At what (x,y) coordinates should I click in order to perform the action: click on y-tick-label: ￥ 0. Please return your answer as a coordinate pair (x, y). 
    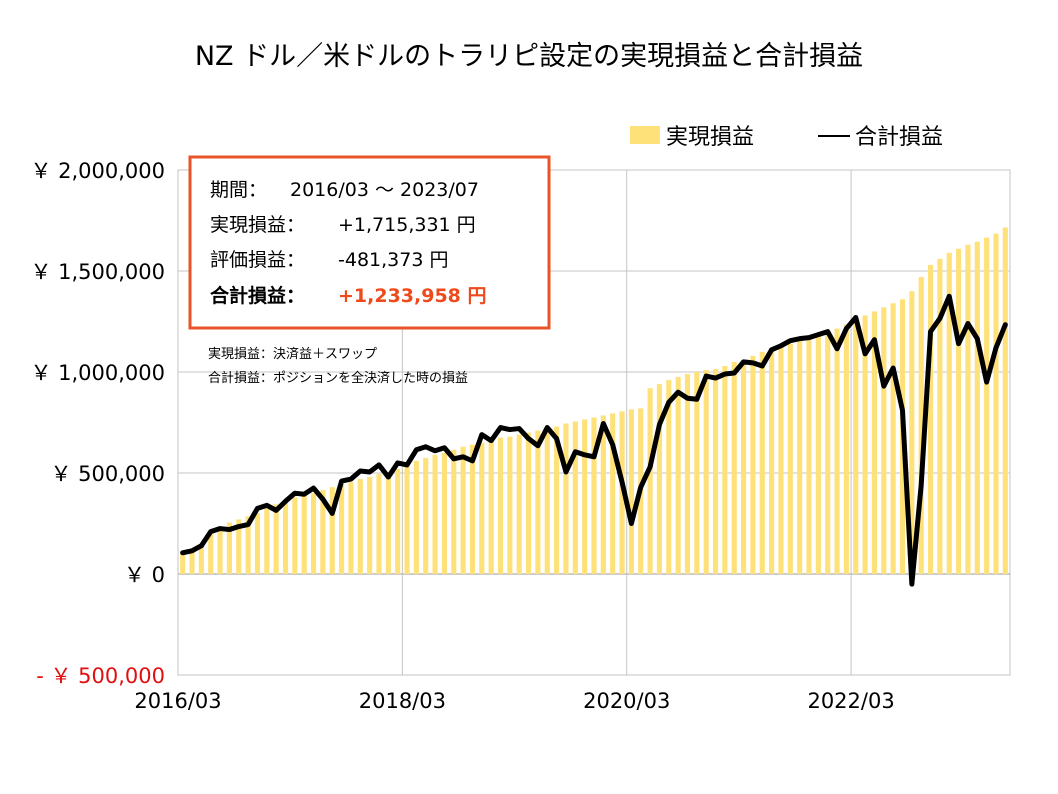
    Looking at the image, I should click on (144, 575).